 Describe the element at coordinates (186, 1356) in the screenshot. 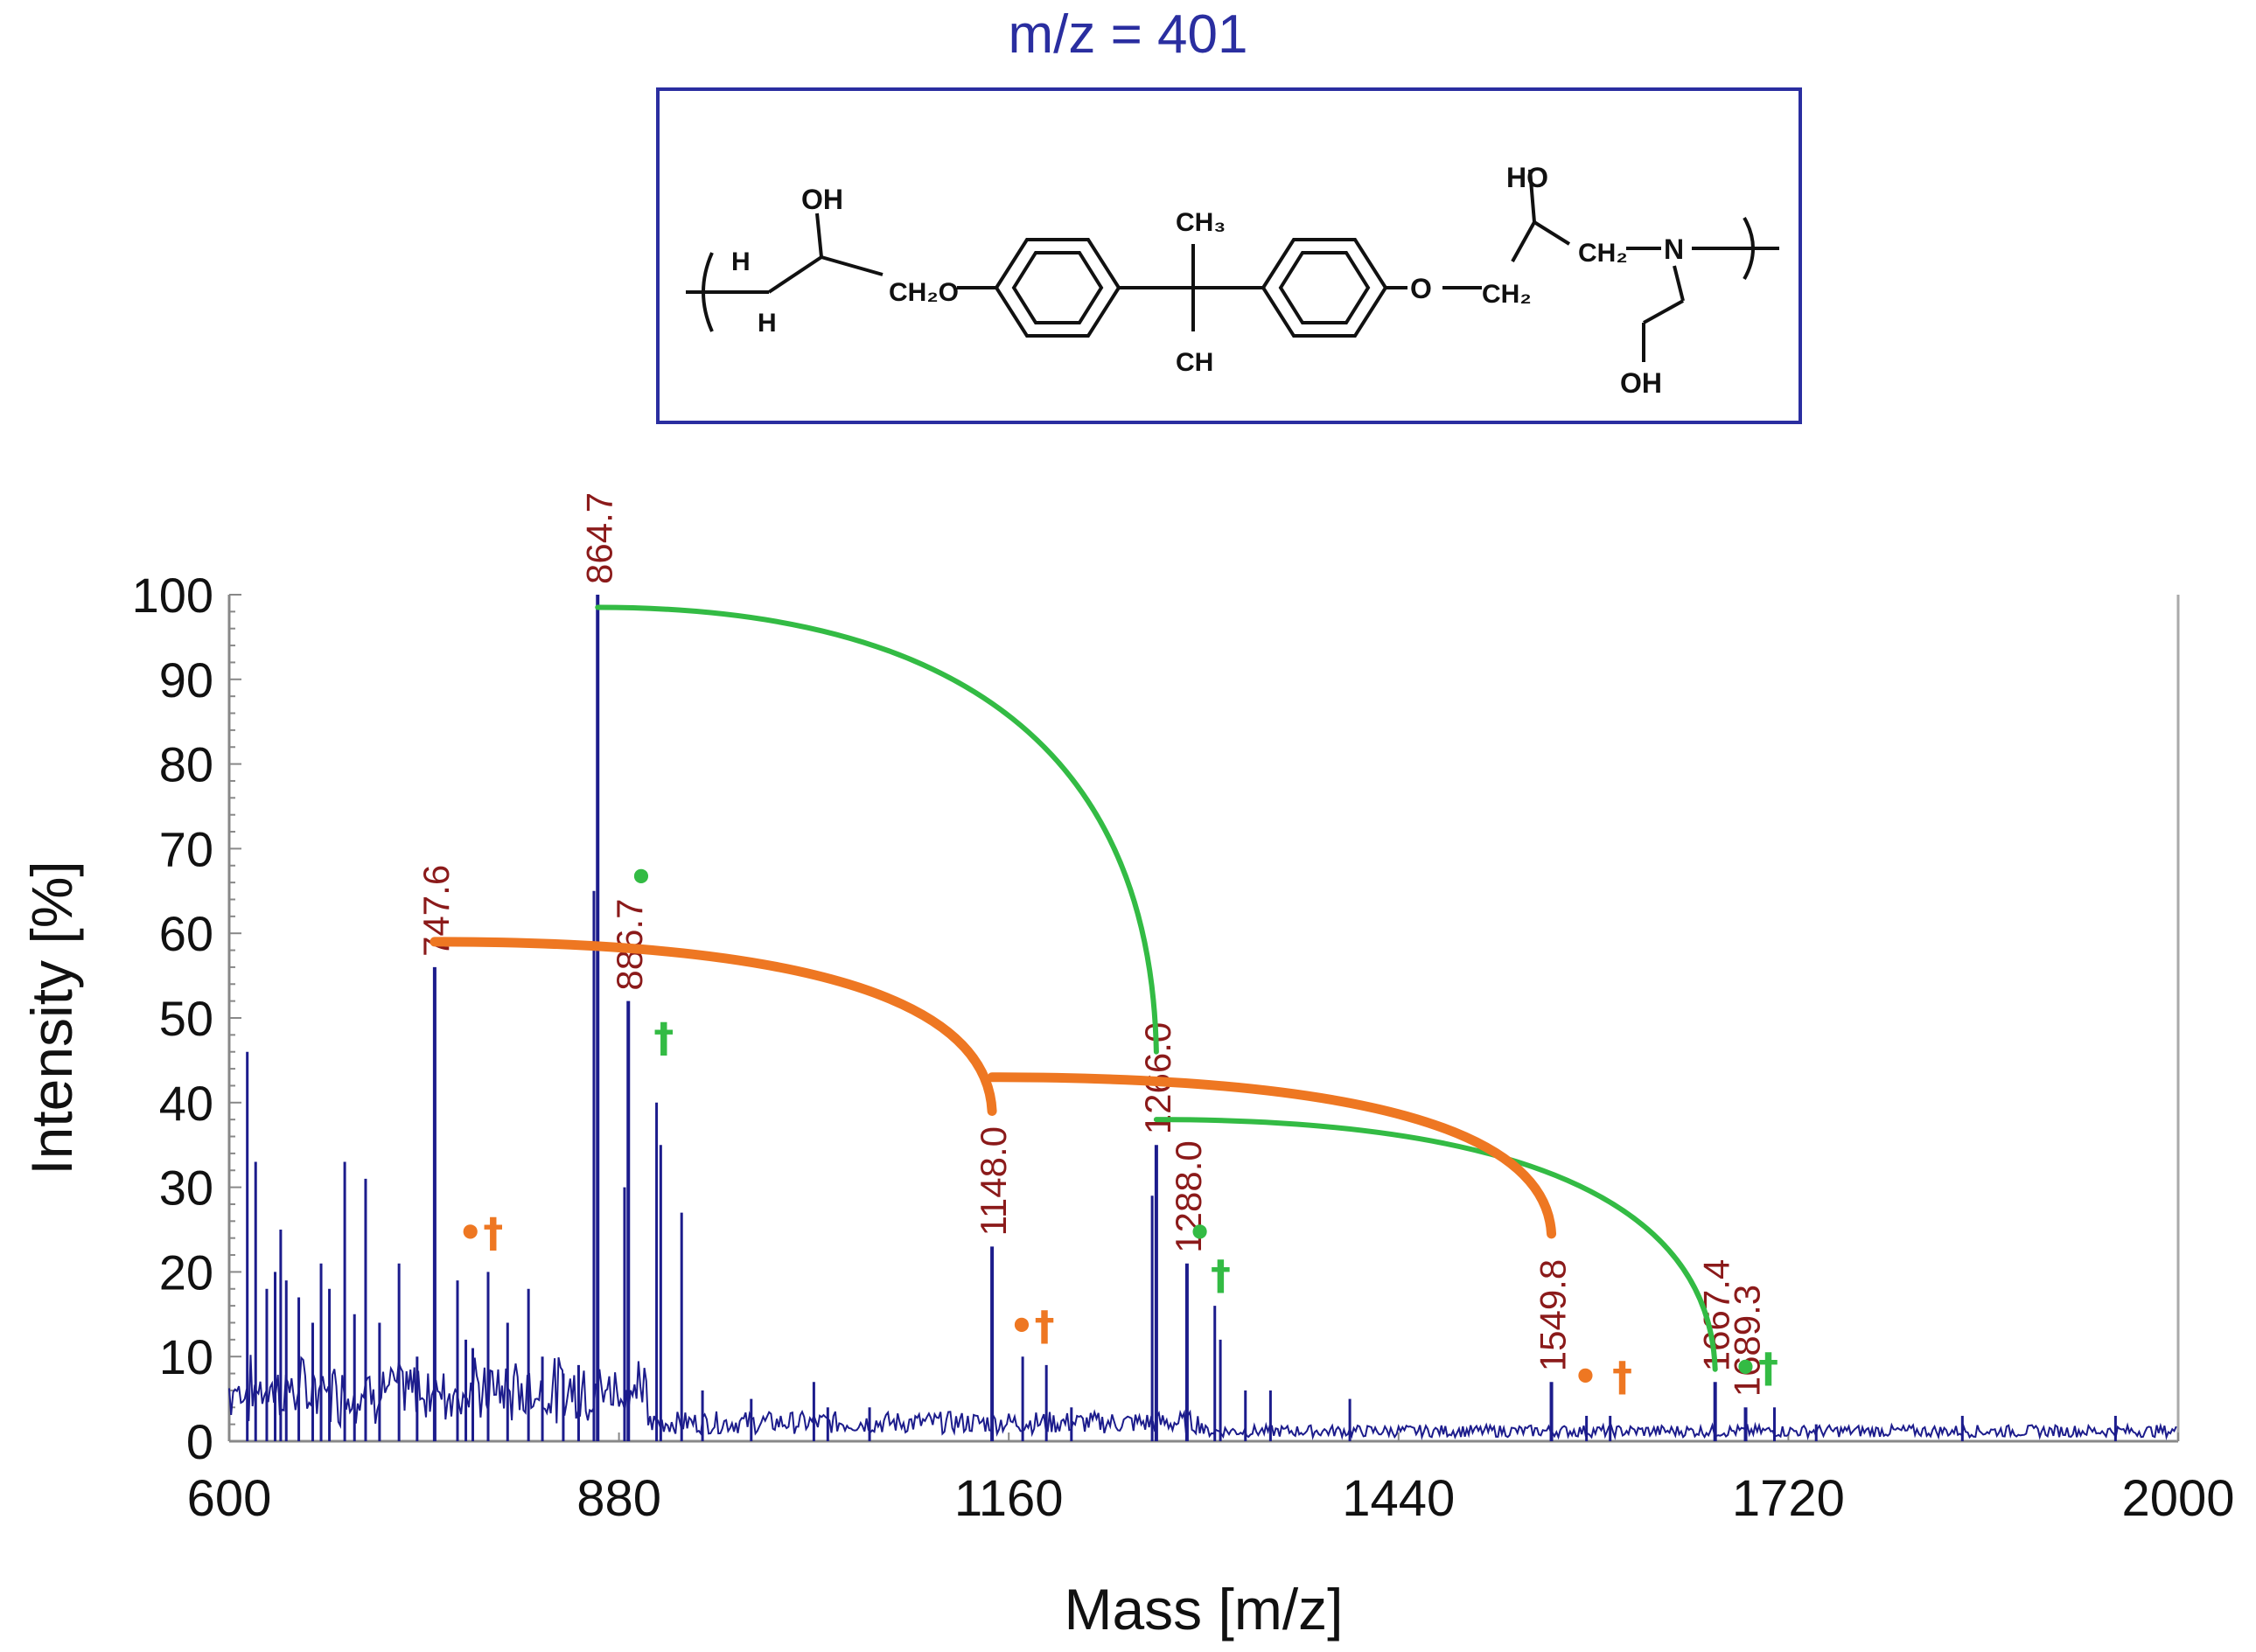

I see `y-tick-label: 10` at that location.